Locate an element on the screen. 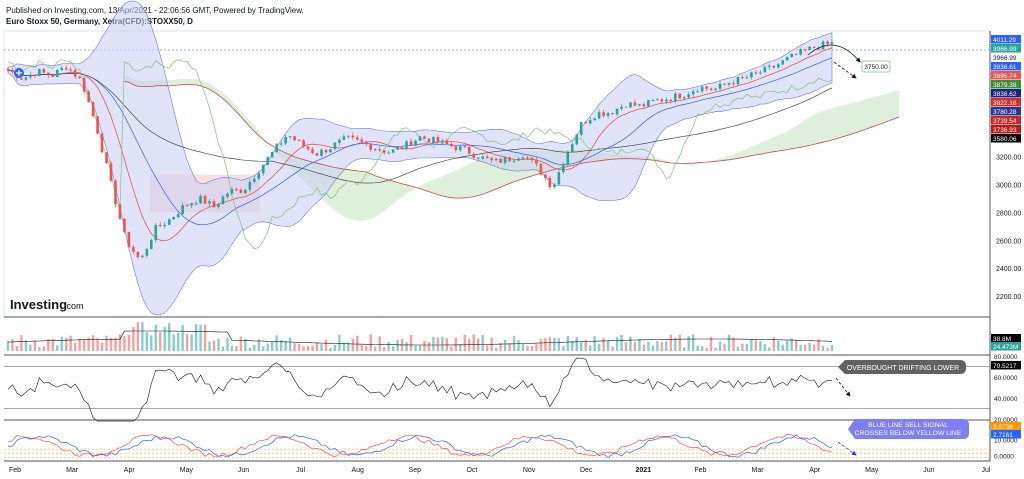 This screenshot has width=1024, height=479. rsi-value-badge is located at coordinates (1006, 365).